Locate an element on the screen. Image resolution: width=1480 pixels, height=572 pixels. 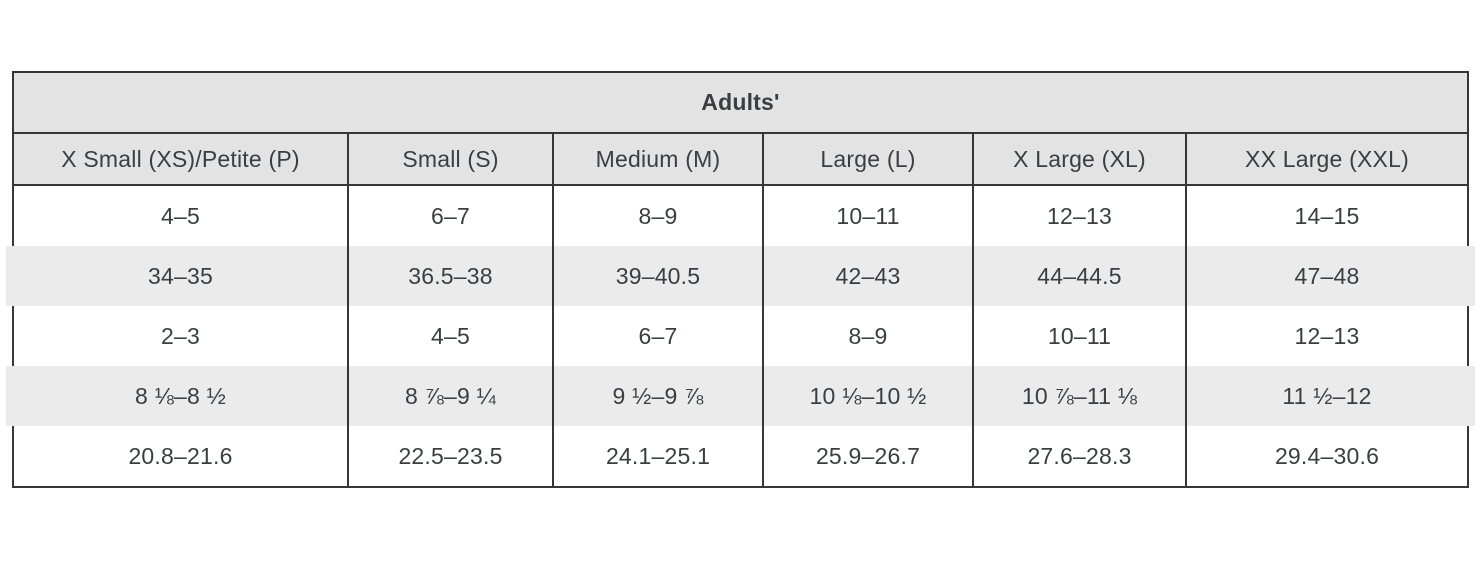
table-title-row: Adults' is located at coordinates (740, 103).